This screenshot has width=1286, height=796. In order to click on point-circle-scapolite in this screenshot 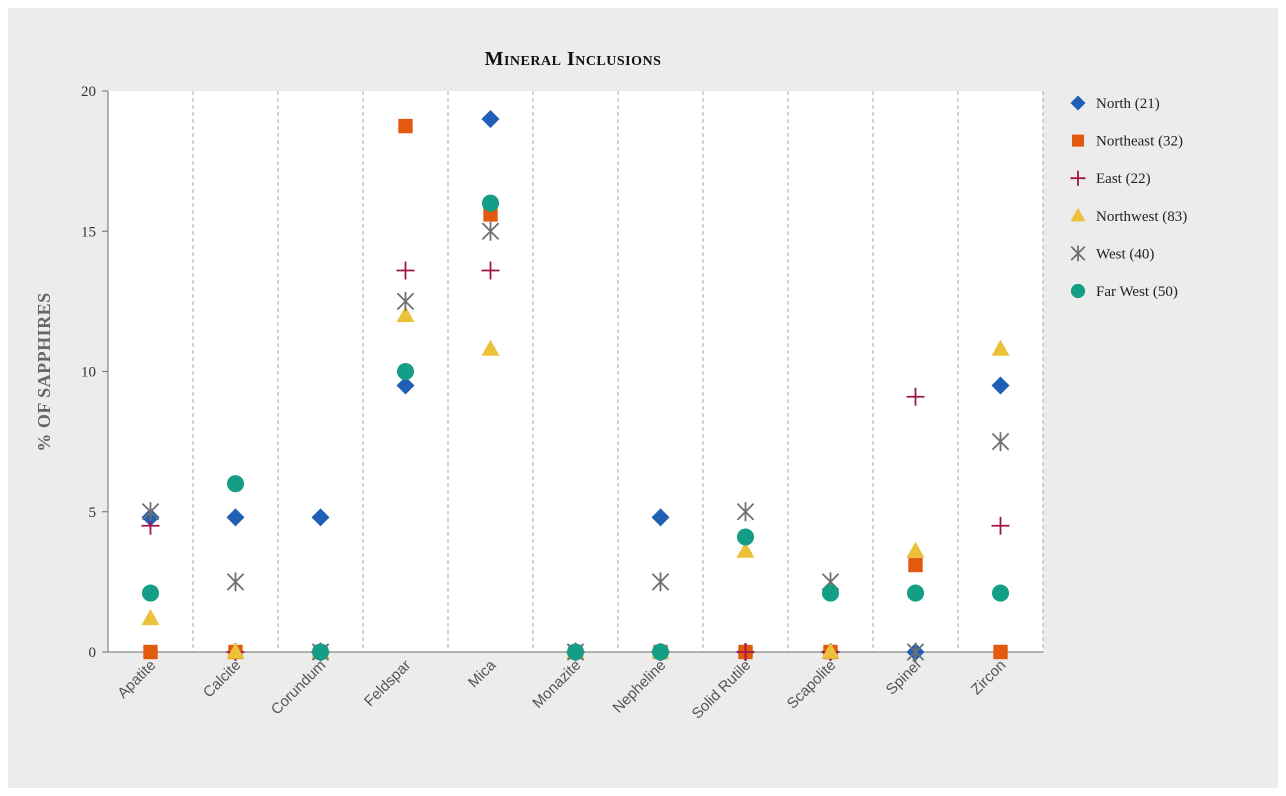, I will do `click(830, 593)`.